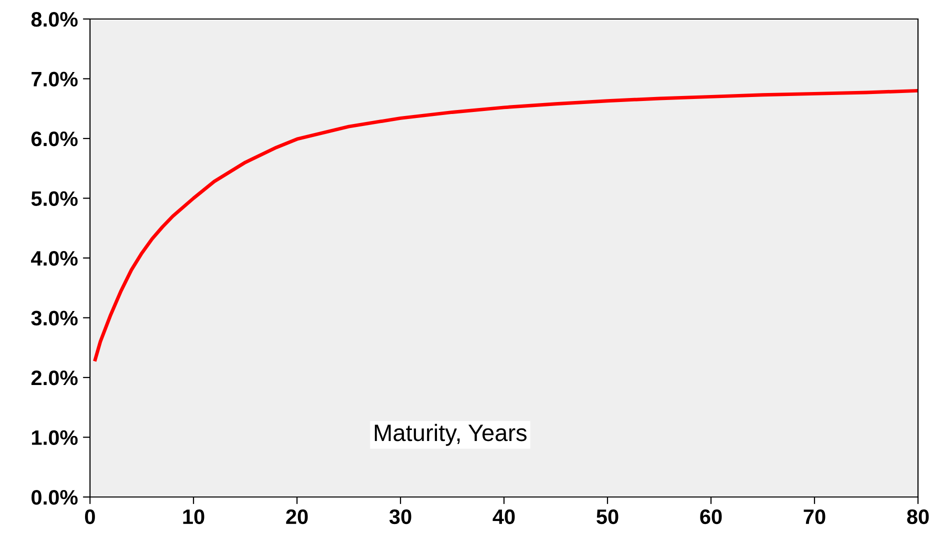  Describe the element at coordinates (54, 19) in the screenshot. I see `y-tick-label: 8.0%` at that location.